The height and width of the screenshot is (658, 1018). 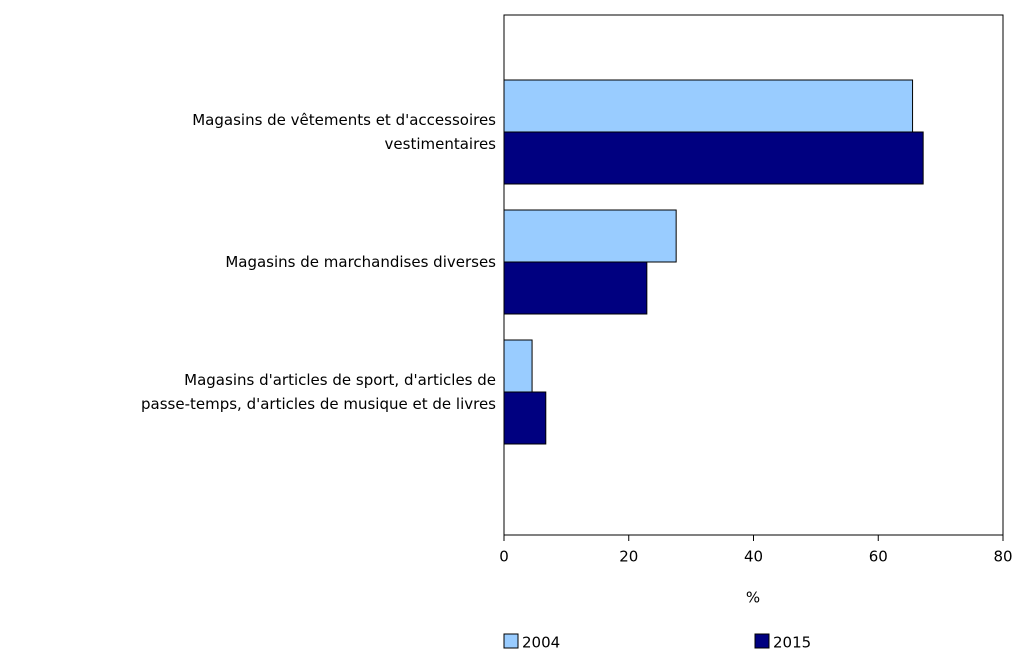 What do you see at coordinates (753, 557) in the screenshot?
I see `x-tick-label: 40` at bounding box center [753, 557].